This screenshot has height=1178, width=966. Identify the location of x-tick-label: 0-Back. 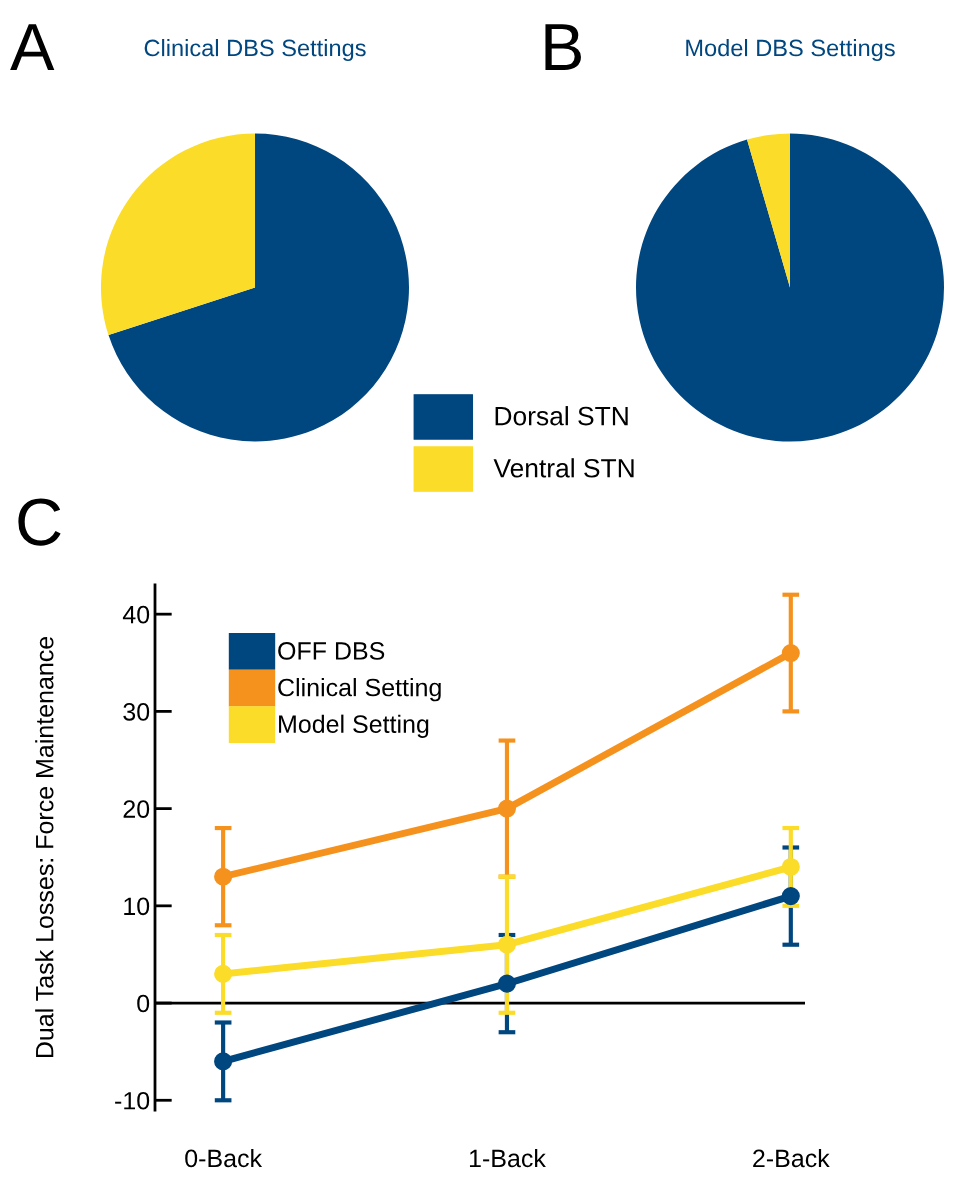
(224, 1158).